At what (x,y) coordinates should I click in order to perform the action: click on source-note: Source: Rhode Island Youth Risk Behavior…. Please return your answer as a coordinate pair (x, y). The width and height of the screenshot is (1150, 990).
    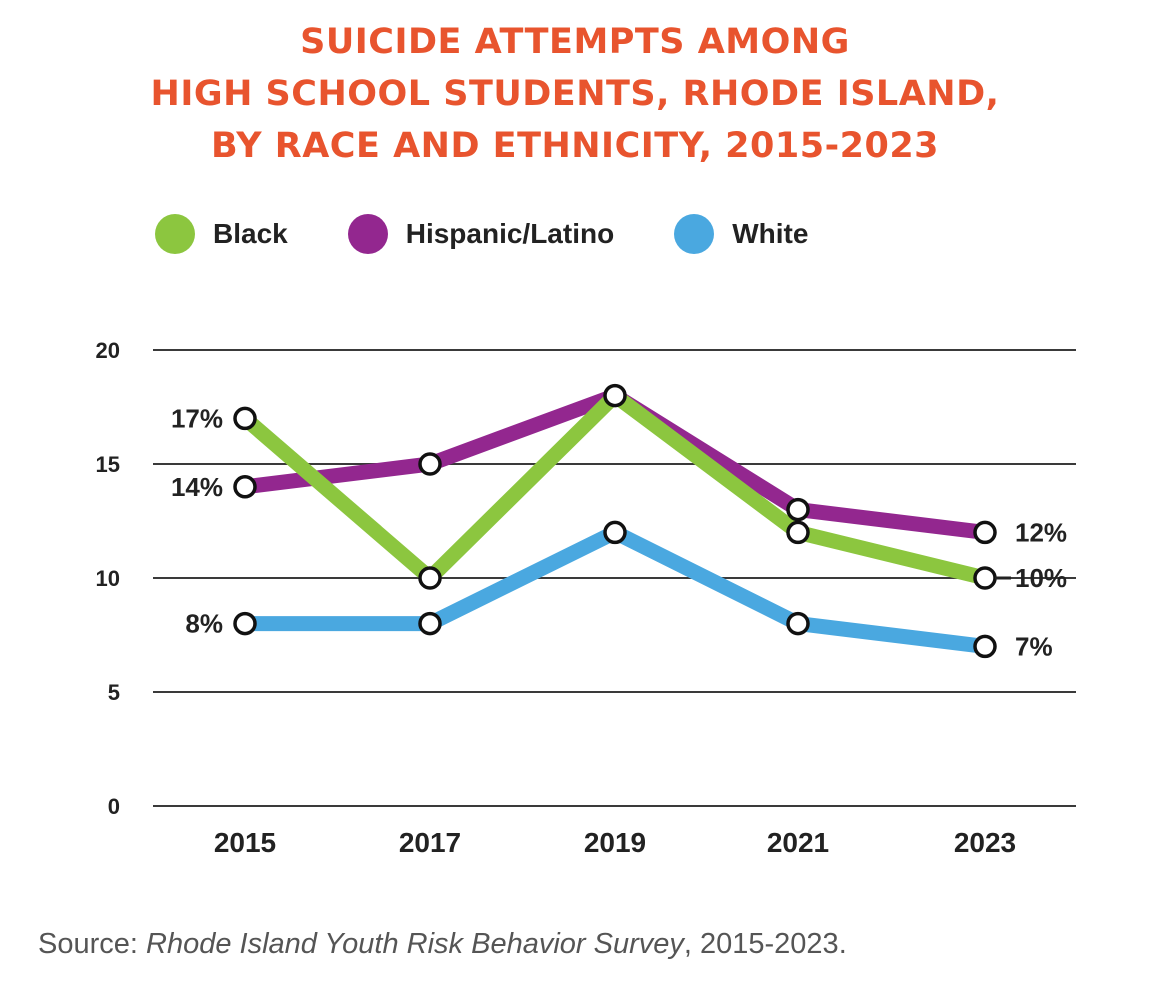
    Looking at the image, I should click on (442, 944).